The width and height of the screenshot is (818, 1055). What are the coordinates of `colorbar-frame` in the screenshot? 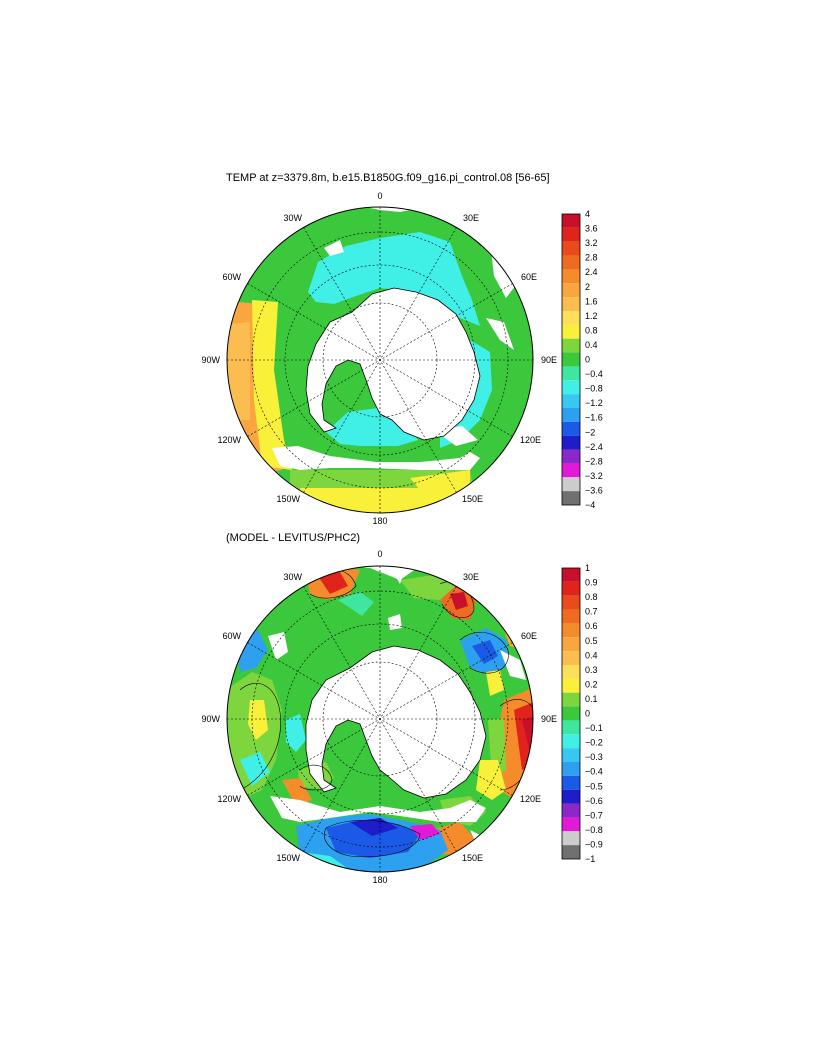 It's located at (571, 359).